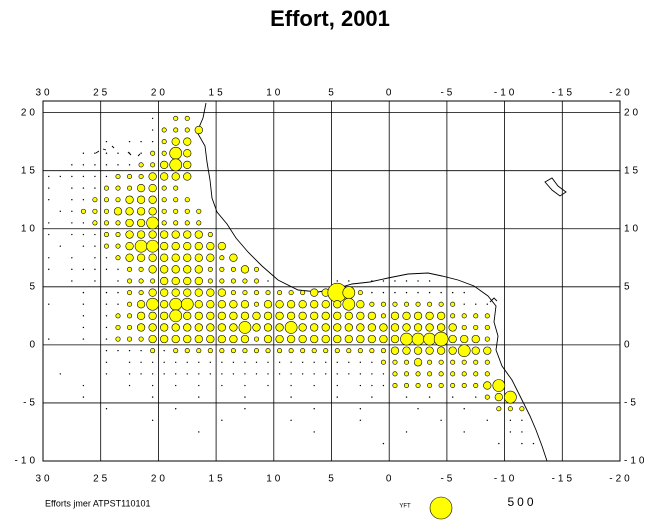 The height and width of the screenshot is (523, 661). What do you see at coordinates (405, 507) in the screenshot?
I see `legend-label: YFT` at bounding box center [405, 507].